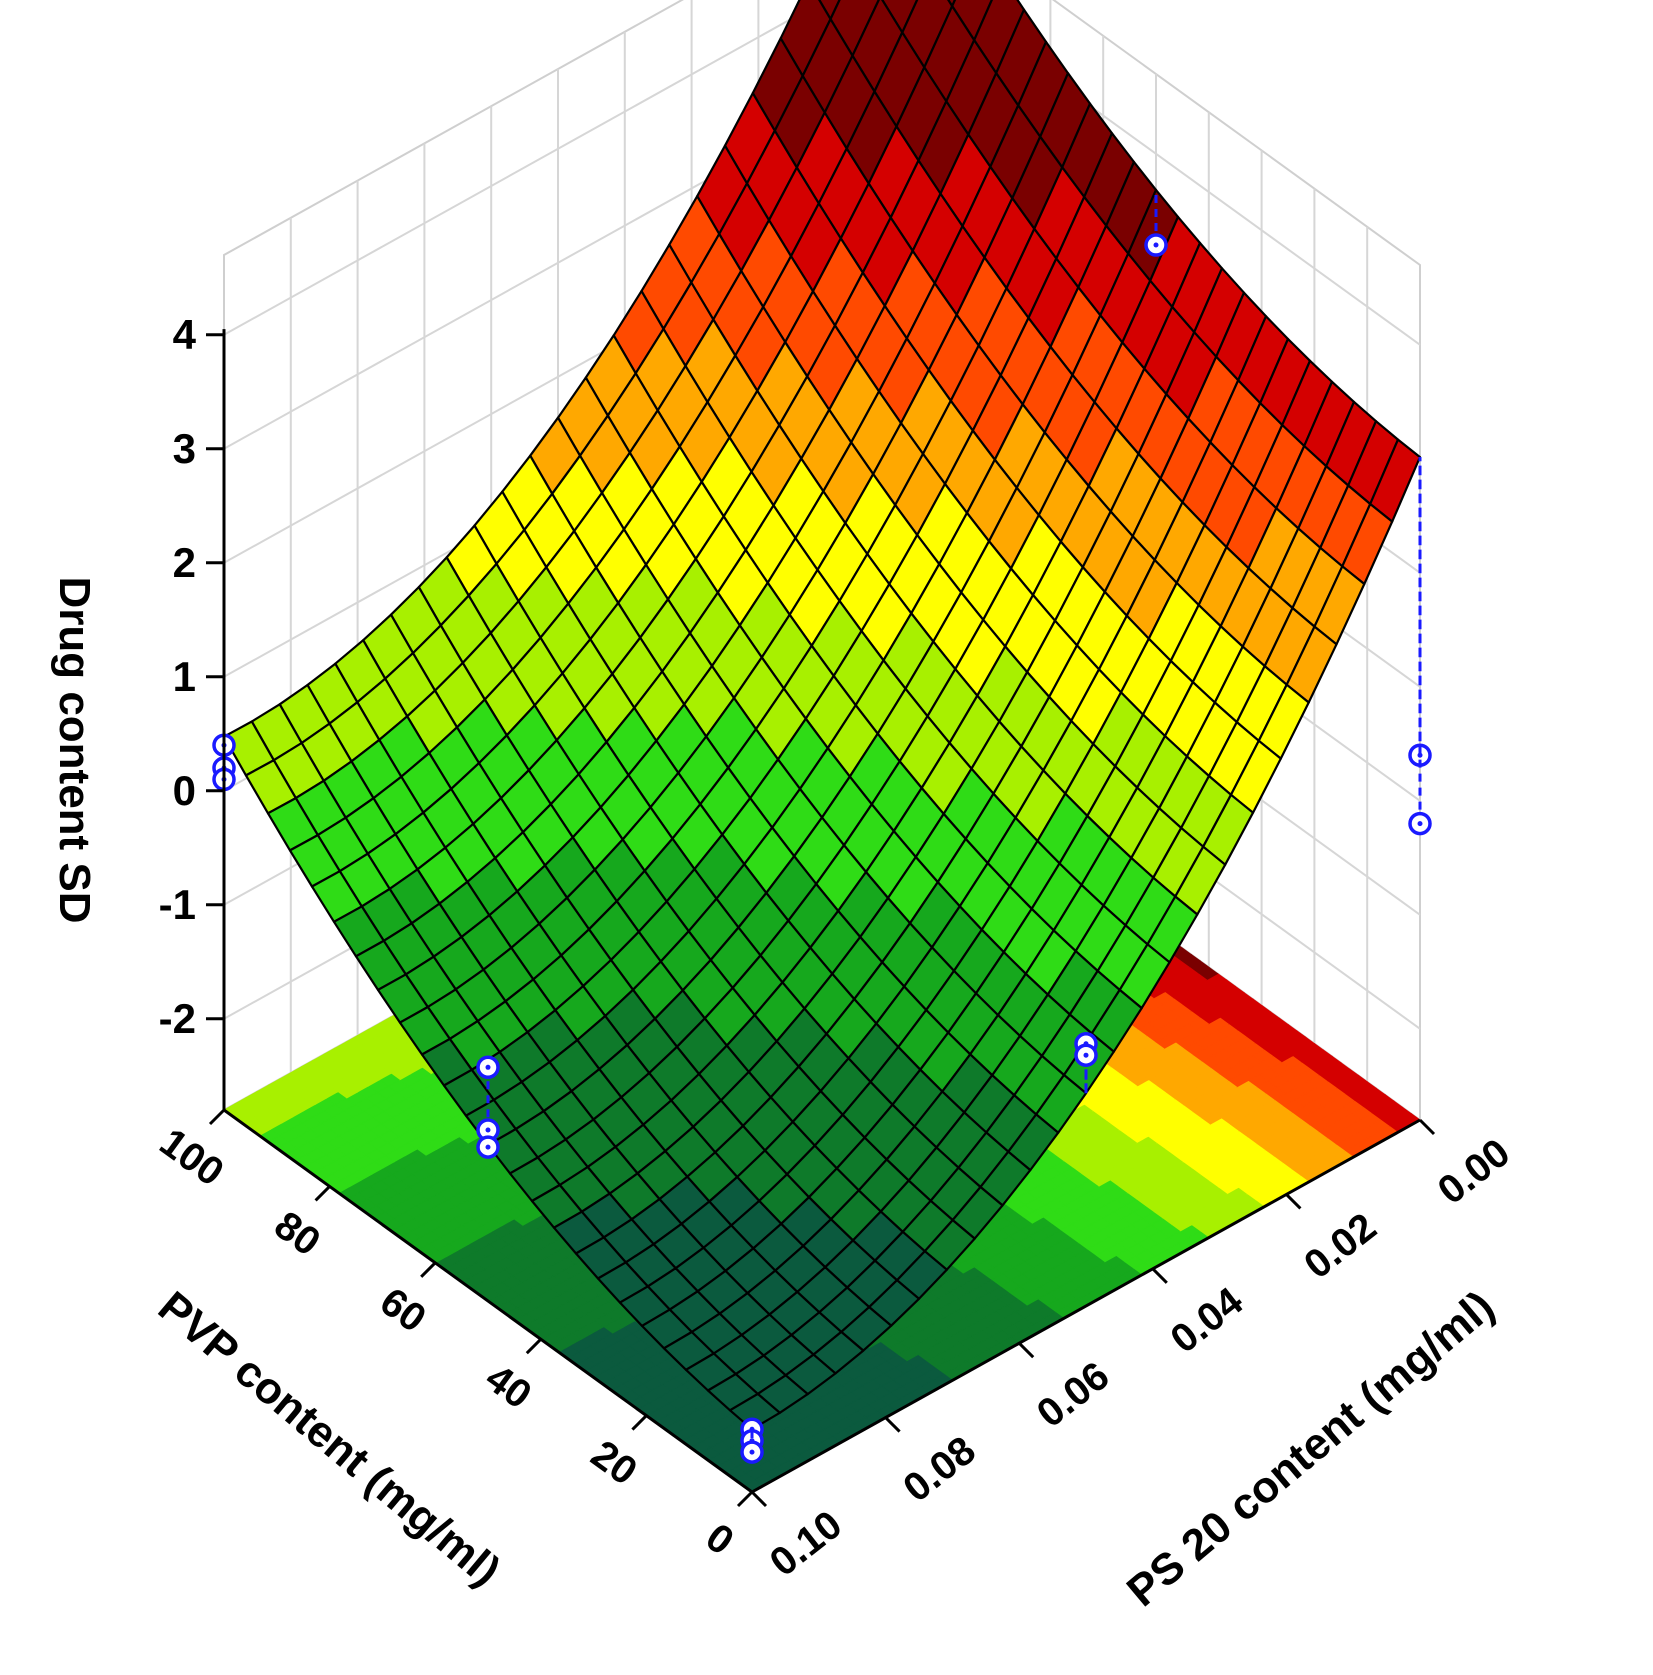 The width and height of the screenshot is (1653, 1675). Describe the element at coordinates (939, 1469) in the screenshot. I see `y-tick-label: 0.08` at that location.